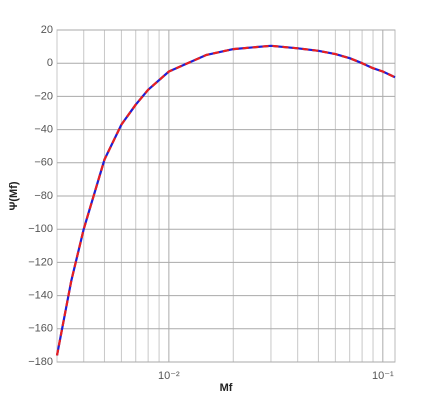 The height and width of the screenshot is (407, 436). What do you see at coordinates (43, 163) in the screenshot?
I see `y-tick-label: −60` at bounding box center [43, 163].